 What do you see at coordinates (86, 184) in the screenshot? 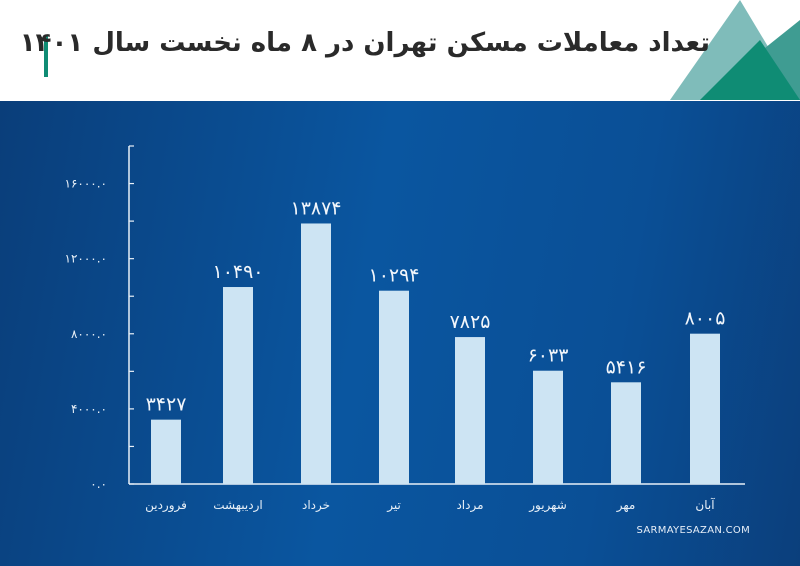
I see `y-tick-label: ۱۶۰۰۰.۰` at bounding box center [86, 184].